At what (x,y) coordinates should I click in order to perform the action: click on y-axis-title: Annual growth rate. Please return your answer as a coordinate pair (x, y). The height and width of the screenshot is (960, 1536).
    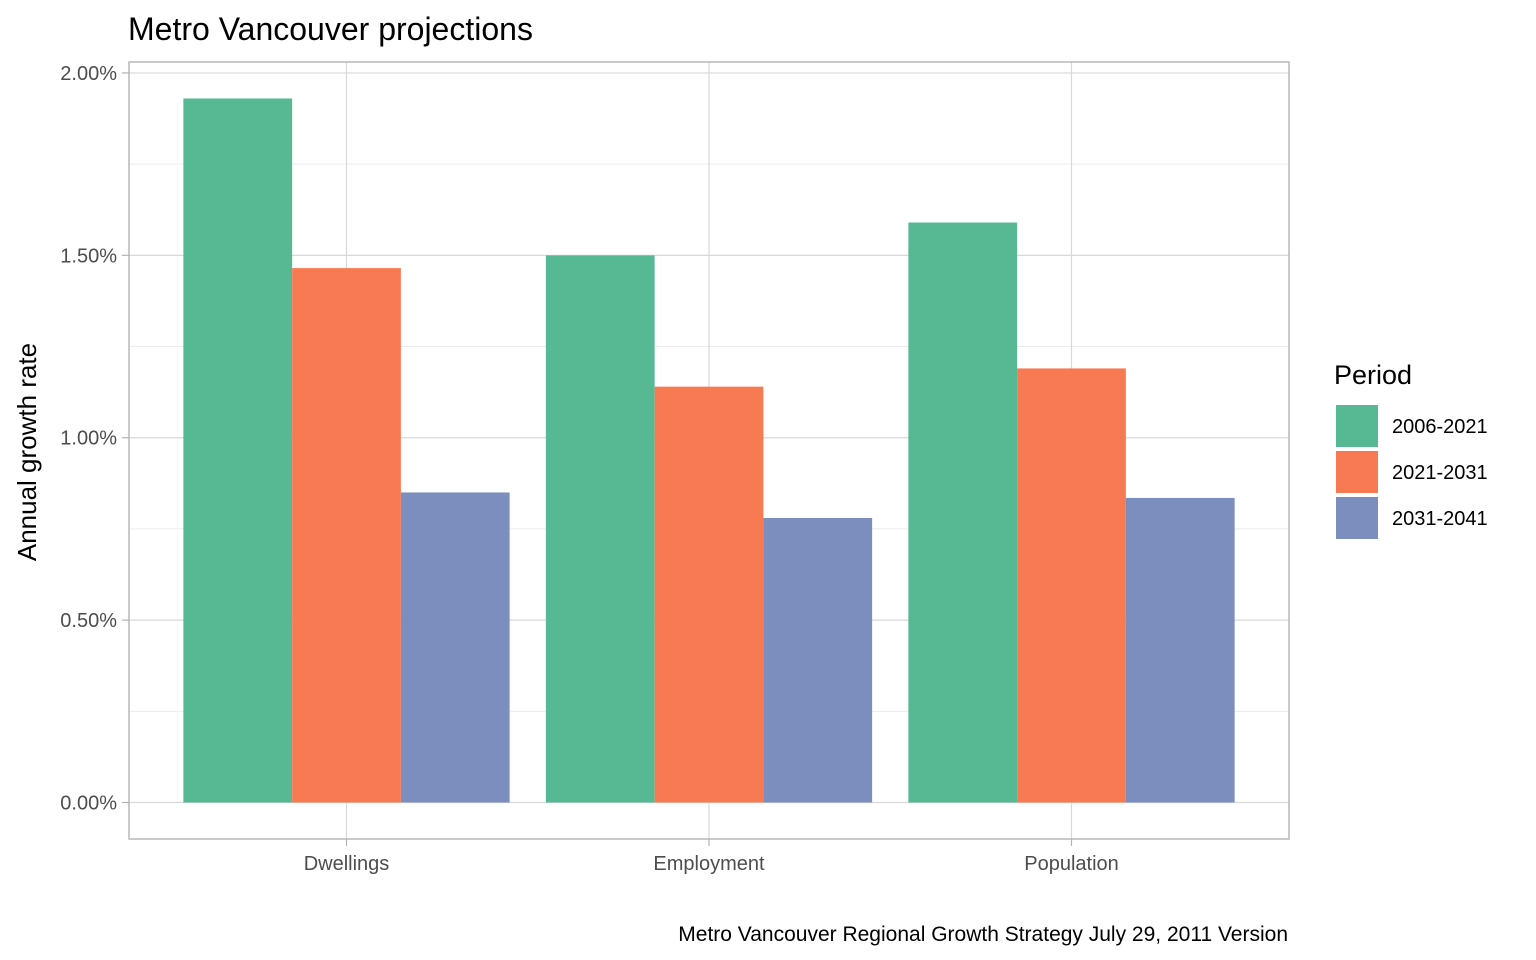
    Looking at the image, I should click on (27, 452).